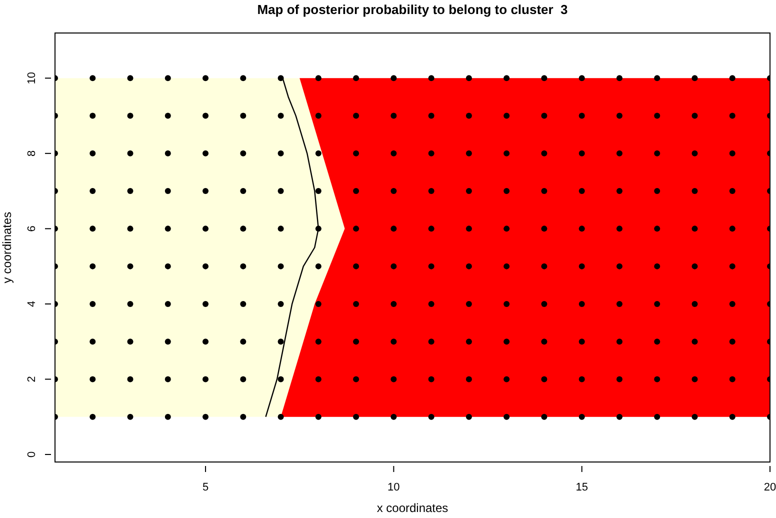 Image resolution: width=776 pixels, height=518 pixels. Describe the element at coordinates (770, 487) in the screenshot. I see `x-tick-label: 20` at that location.